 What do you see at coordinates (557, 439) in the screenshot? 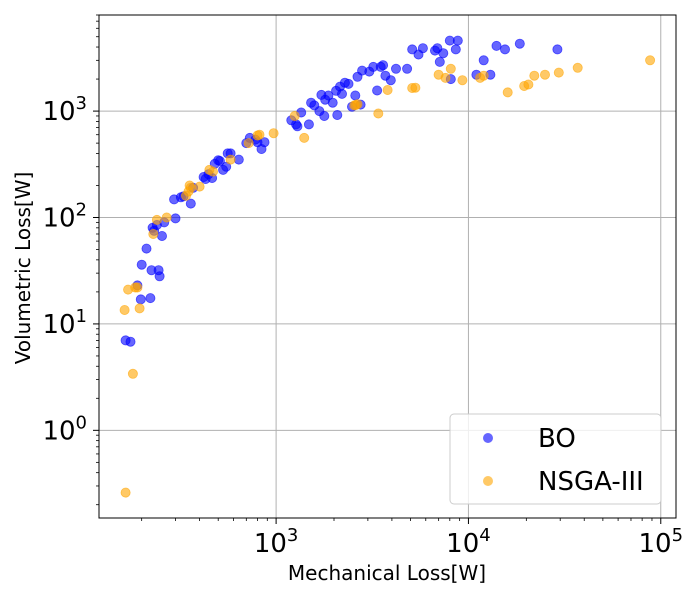
I see `legend-label-bo: BO` at bounding box center [557, 439].